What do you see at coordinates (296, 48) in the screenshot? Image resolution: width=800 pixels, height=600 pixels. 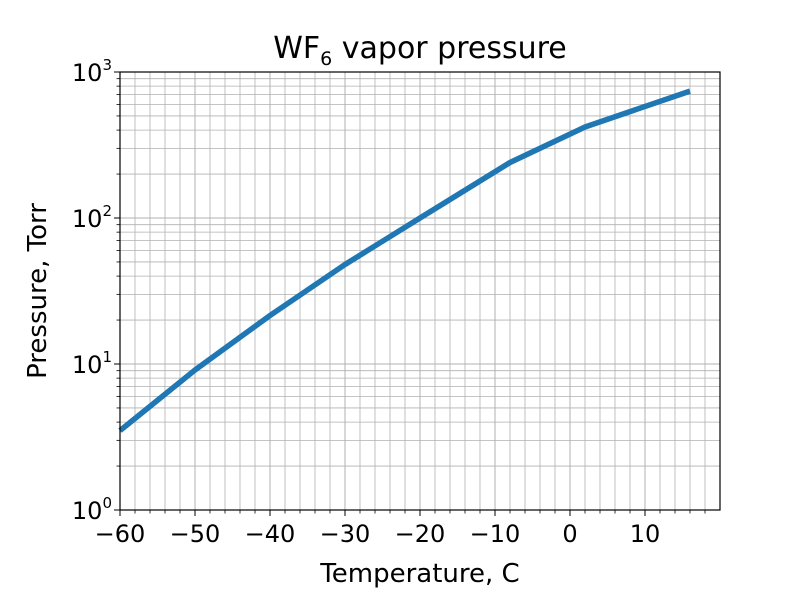 I see `chart-title-base: WF` at bounding box center [296, 48].